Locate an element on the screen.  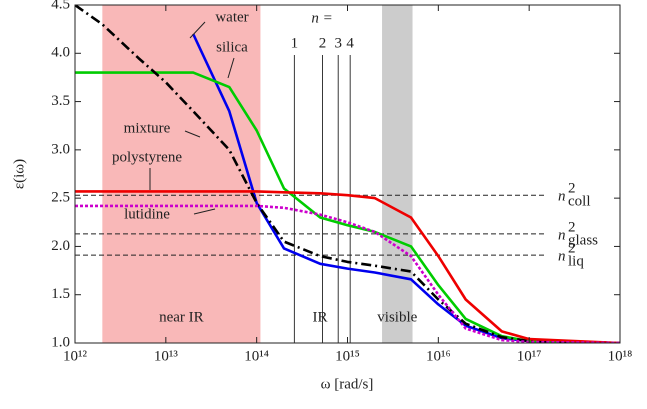
reference-label: liq is located at coordinates (576, 262).